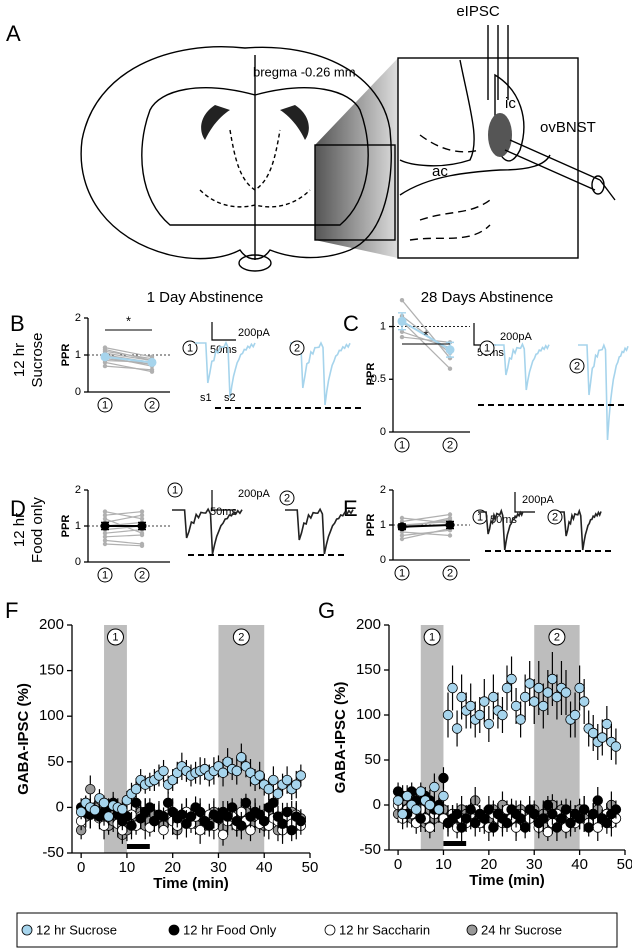 The image size is (632, 950). What do you see at coordinates (472, 930) in the screenshot?
I see `legend-marker` at bounding box center [472, 930].